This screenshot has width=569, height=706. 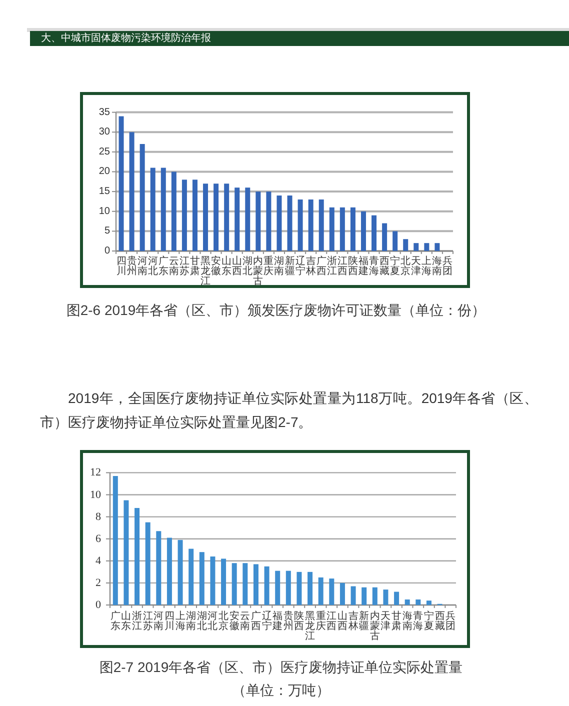 What do you see at coordinates (173, 266) in the screenshot?
I see `x-tick-label: 云南` at bounding box center [173, 266].